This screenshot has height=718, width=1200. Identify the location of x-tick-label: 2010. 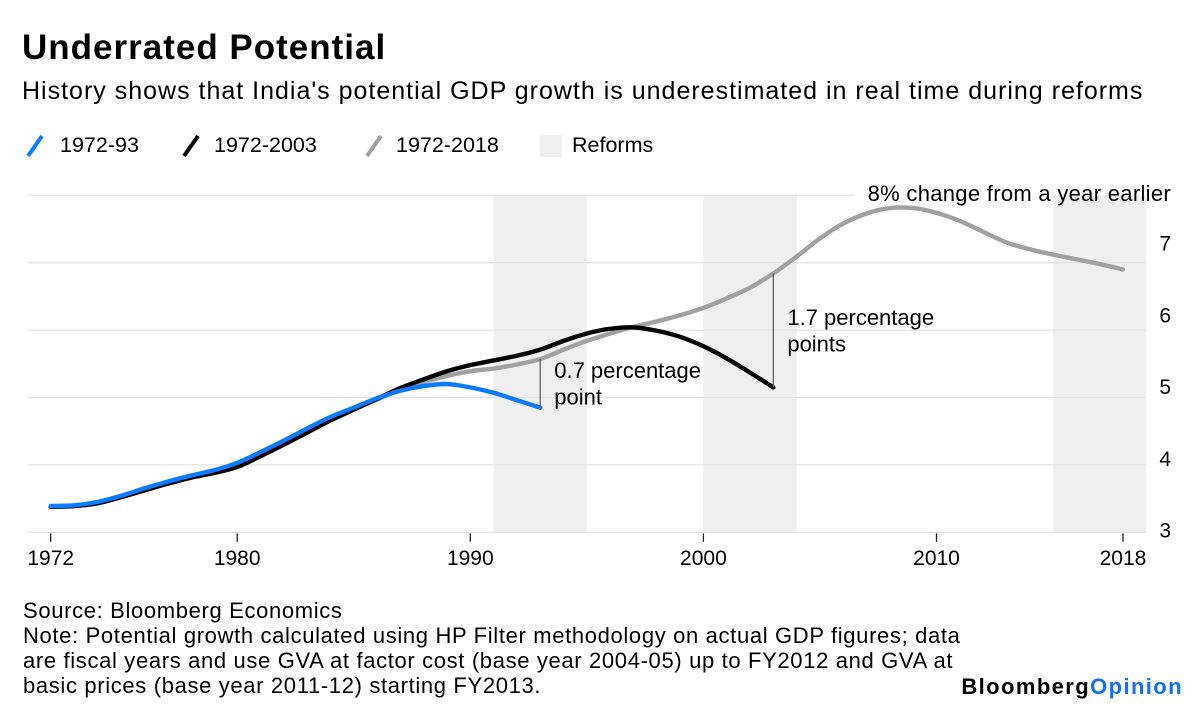
(936, 558).